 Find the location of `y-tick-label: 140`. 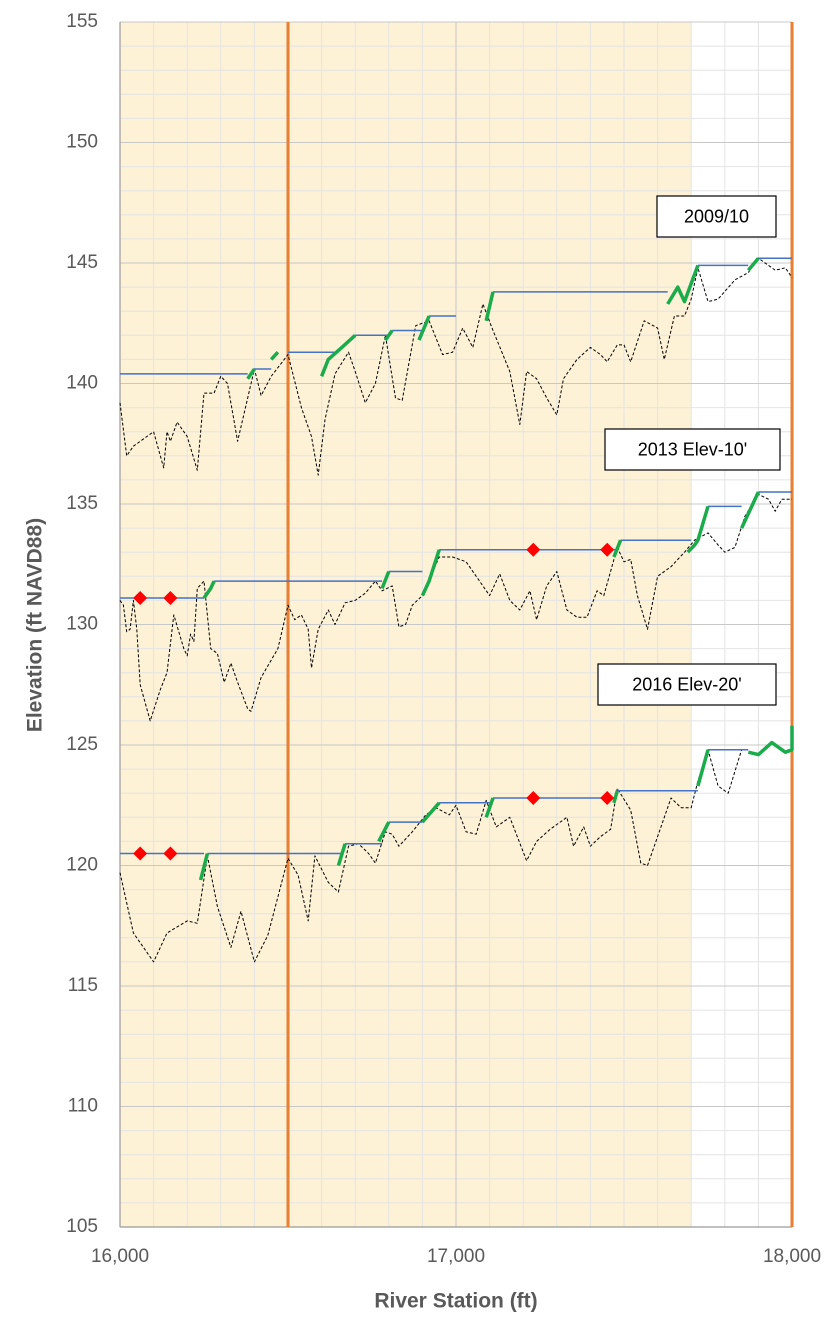

y-tick-label: 140 is located at coordinates (82, 383).